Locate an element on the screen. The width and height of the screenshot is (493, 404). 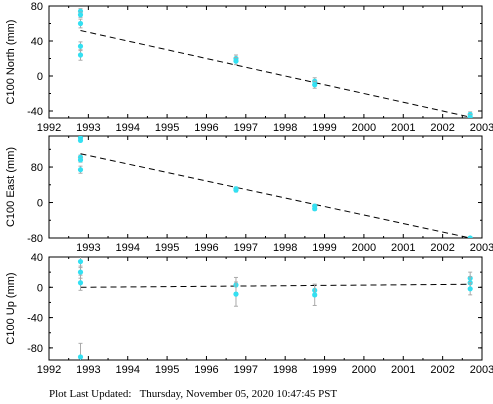
y-axis-label: C100 East (mm) is located at coordinates (11, 187).